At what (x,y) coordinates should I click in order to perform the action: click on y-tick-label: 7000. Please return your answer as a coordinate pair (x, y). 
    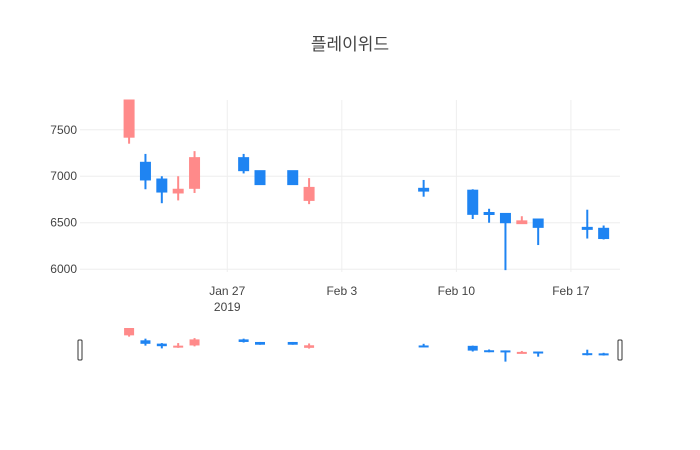
    Looking at the image, I should click on (63, 176).